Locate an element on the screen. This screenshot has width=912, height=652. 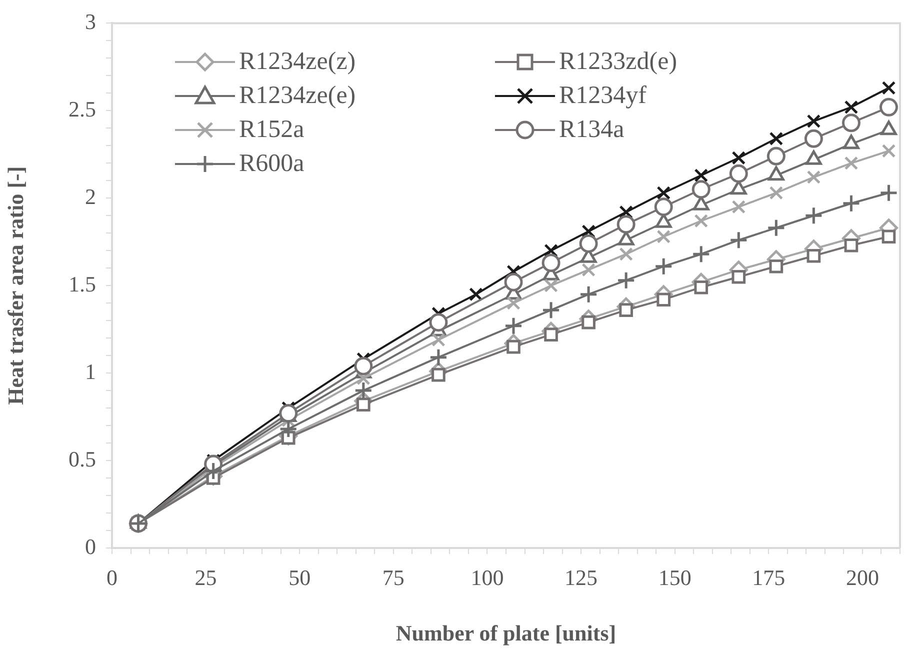
y-tick-label: 2 is located at coordinates (90, 196).